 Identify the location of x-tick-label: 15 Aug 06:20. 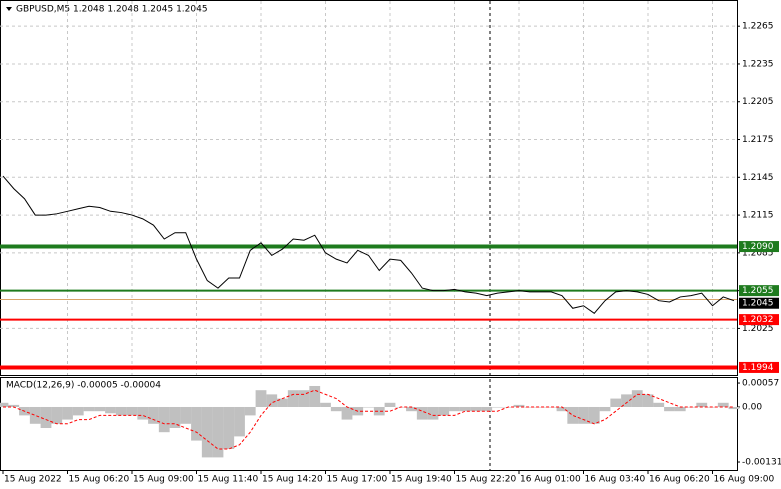
(99, 480).